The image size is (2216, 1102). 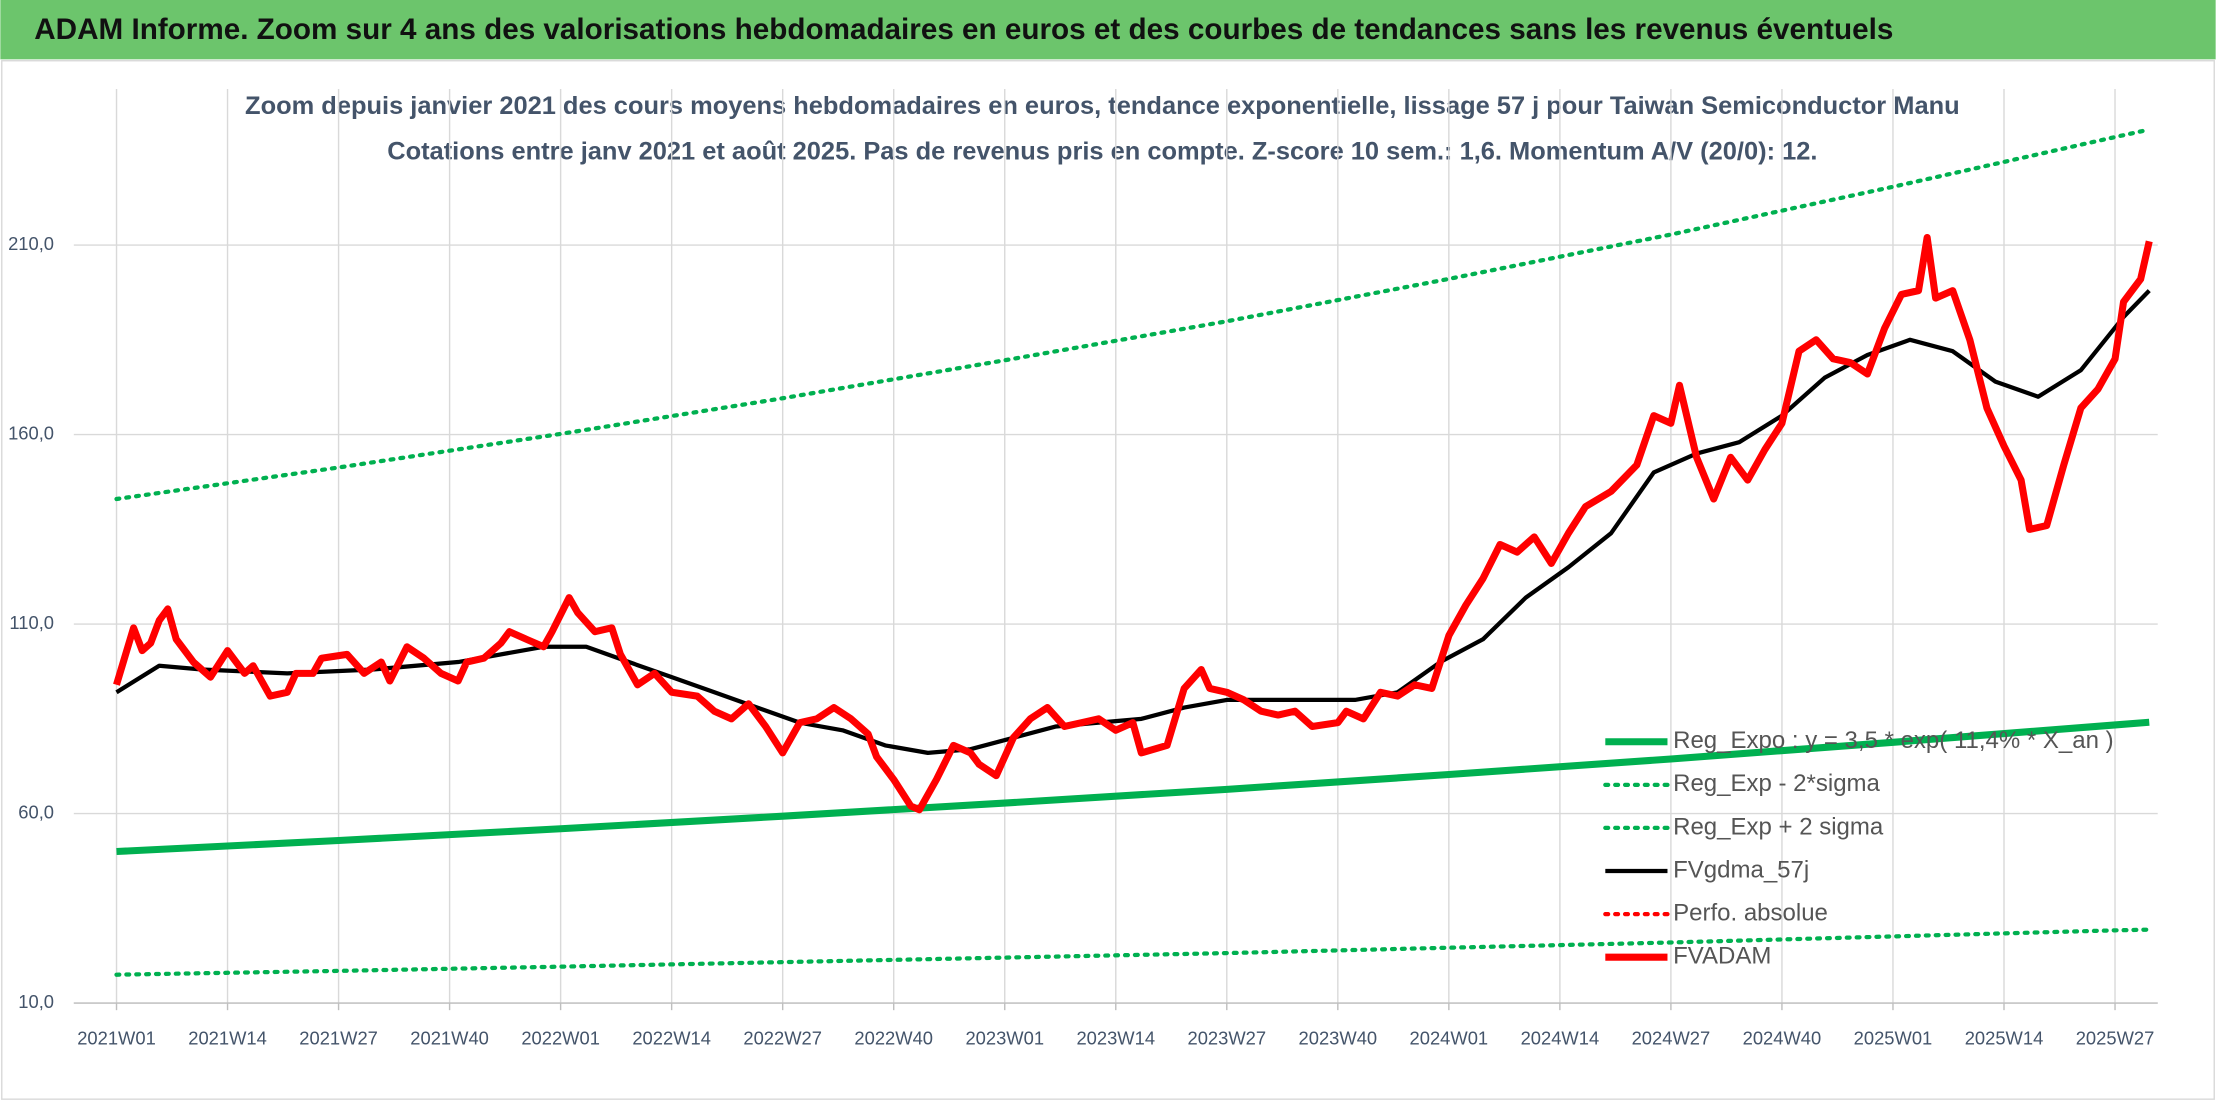 What do you see at coordinates (1893, 1038) in the screenshot?
I see `x-tick-label: 2025W01` at bounding box center [1893, 1038].